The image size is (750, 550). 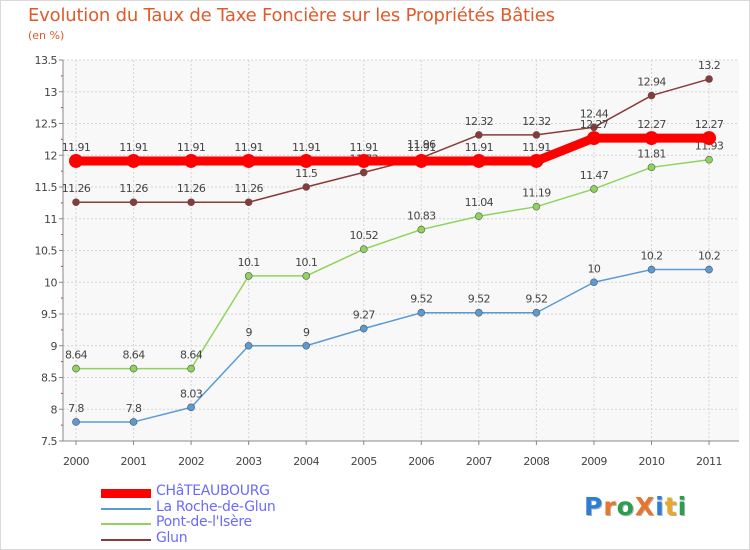 I want to click on data-label-2: 11.81, so click(x=651, y=153).